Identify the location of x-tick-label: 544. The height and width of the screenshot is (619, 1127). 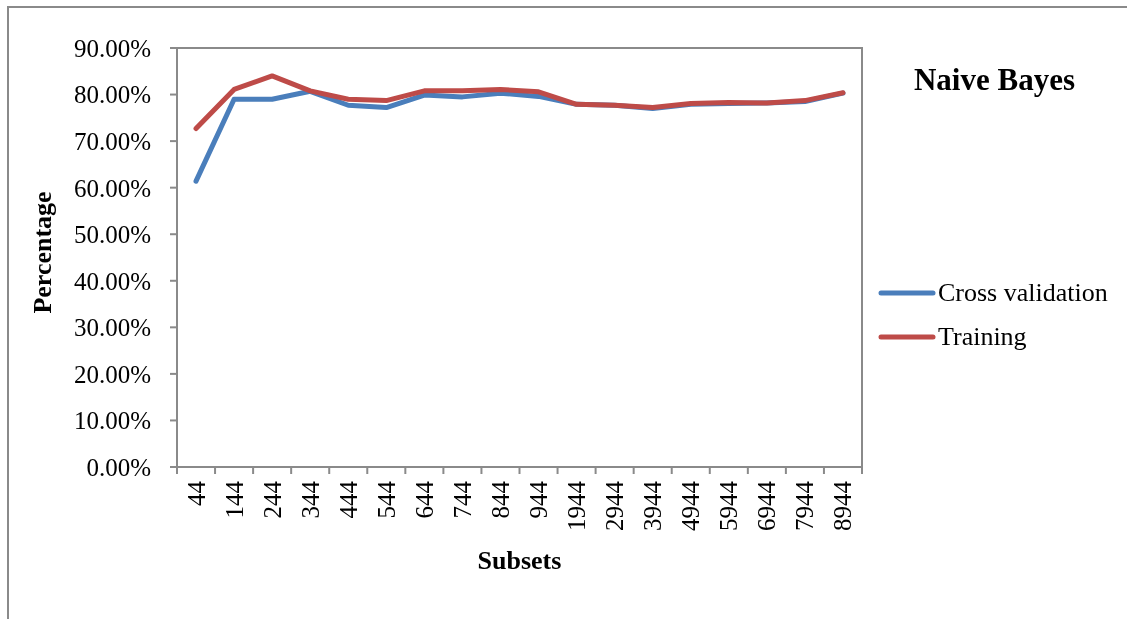
(386, 499).